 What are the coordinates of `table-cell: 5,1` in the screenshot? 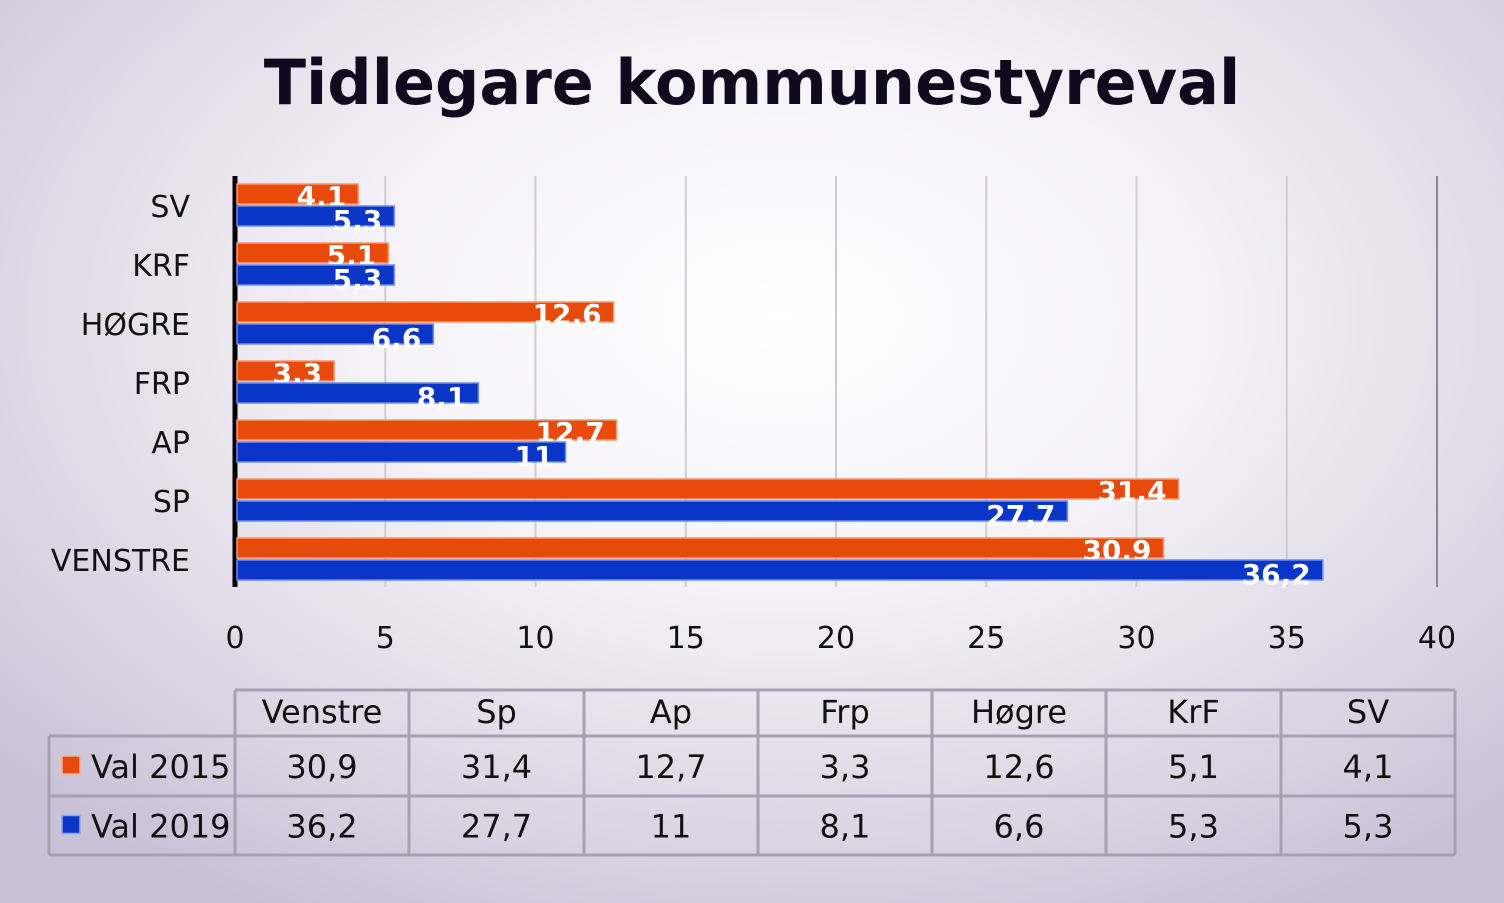 It's located at (1193, 767).